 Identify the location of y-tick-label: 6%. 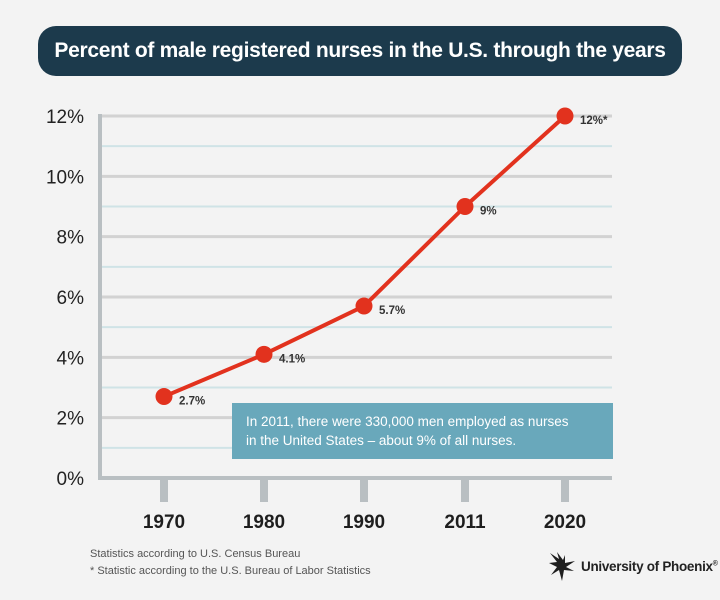
(71, 298).